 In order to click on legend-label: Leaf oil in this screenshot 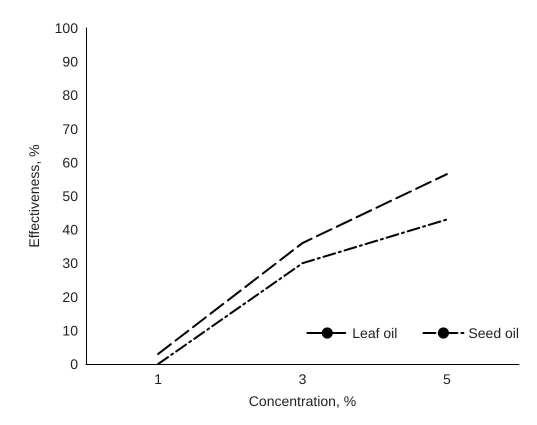, I will do `click(375, 333)`.